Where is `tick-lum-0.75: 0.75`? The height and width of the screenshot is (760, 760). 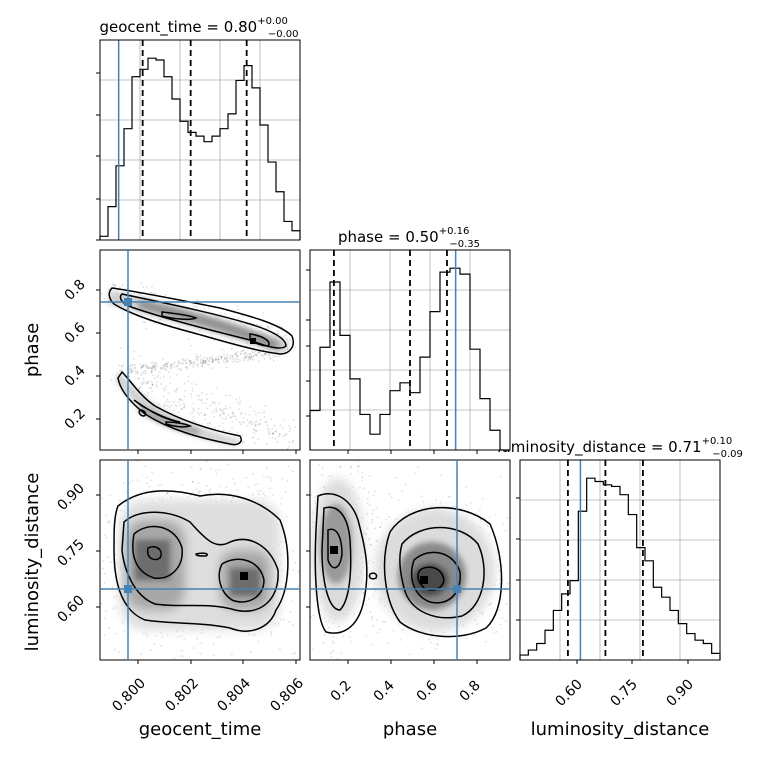
tick-lum-0.75: 0.75 is located at coordinates (70, 552).